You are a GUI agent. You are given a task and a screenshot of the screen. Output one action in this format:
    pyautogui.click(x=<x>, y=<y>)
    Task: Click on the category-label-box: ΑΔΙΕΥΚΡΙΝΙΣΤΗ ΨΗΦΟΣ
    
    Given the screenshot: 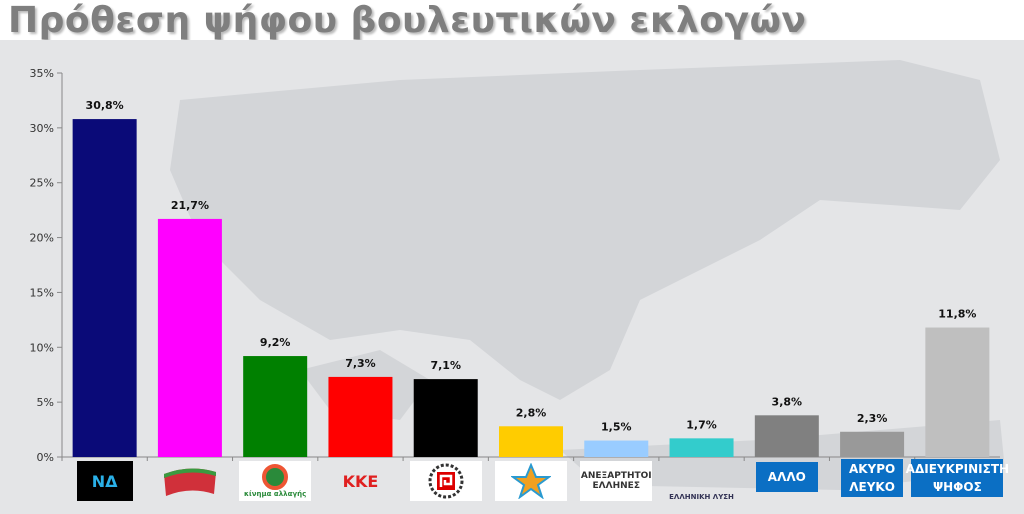 What is the action you would take?
    pyautogui.click(x=957, y=478)
    